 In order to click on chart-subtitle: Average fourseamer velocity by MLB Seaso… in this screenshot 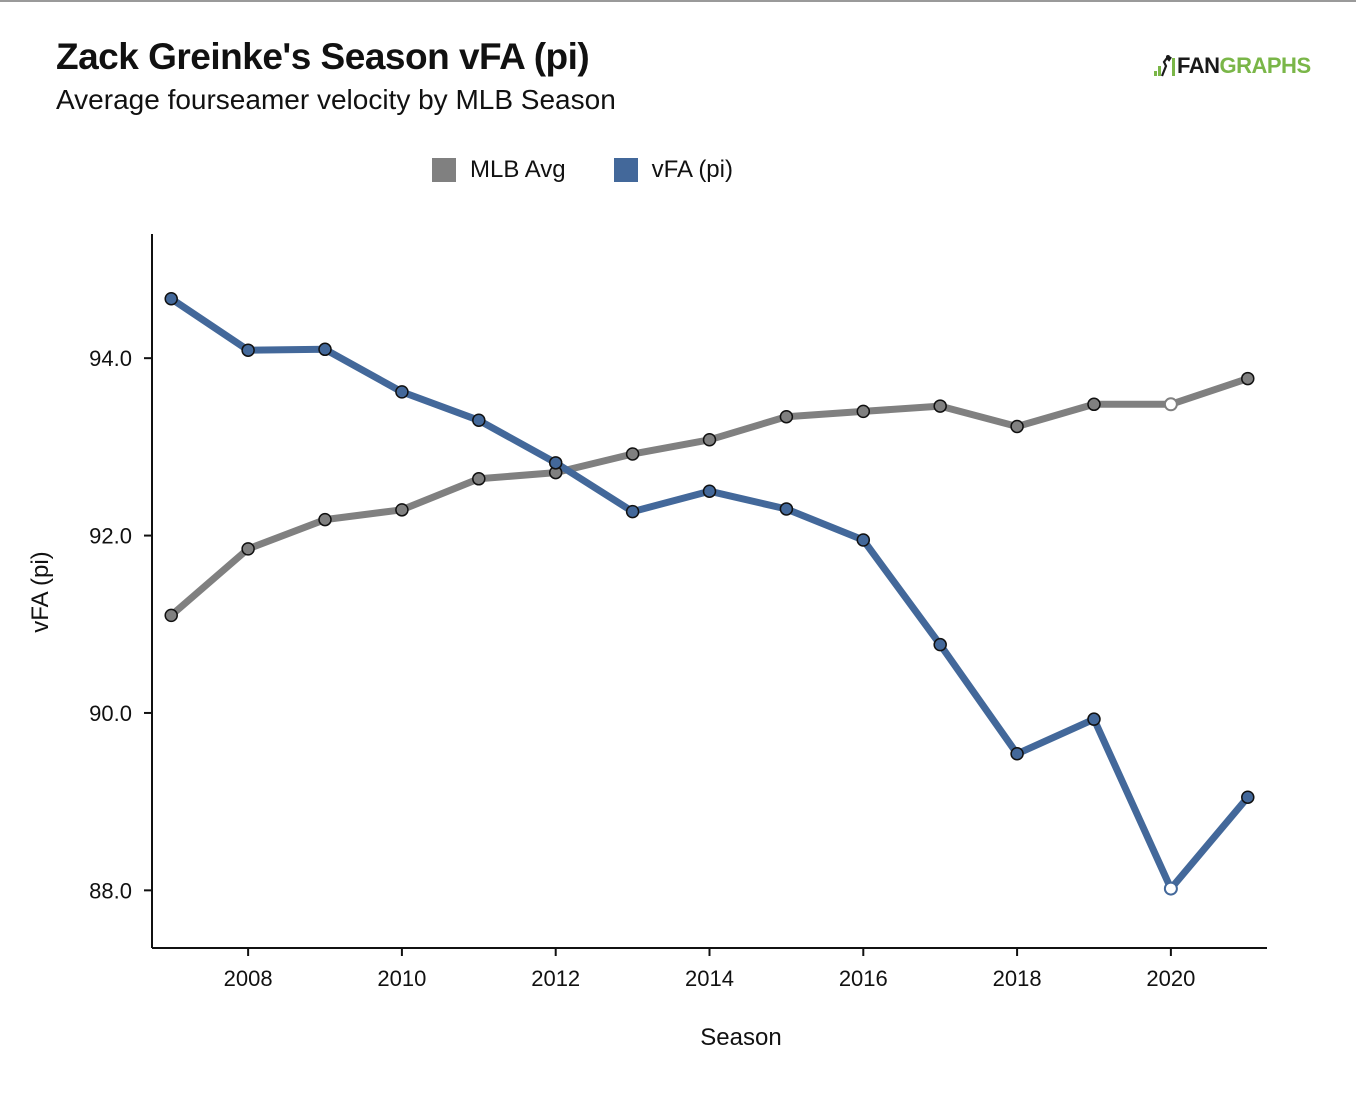, I will do `click(336, 99)`.